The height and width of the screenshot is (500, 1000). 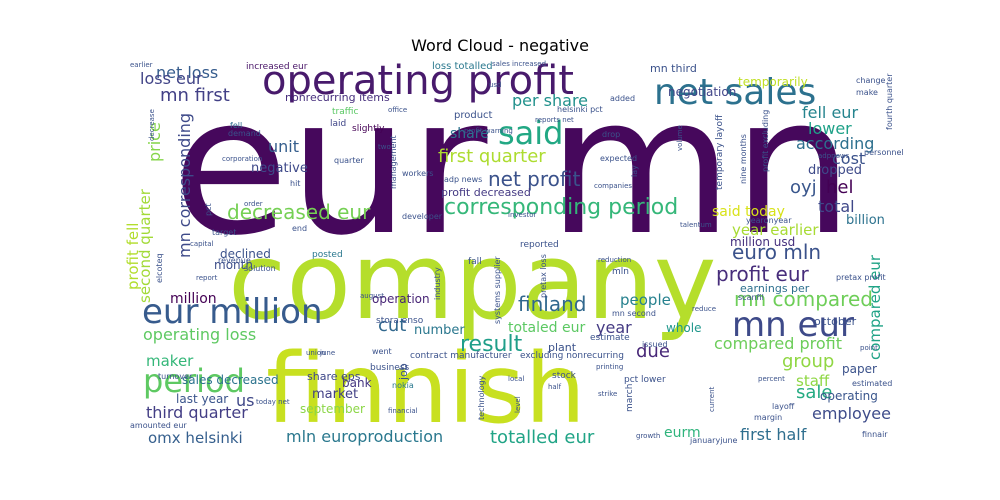 What do you see at coordinates (345, 112) in the screenshot?
I see `word-traffic: traffic` at bounding box center [345, 112].